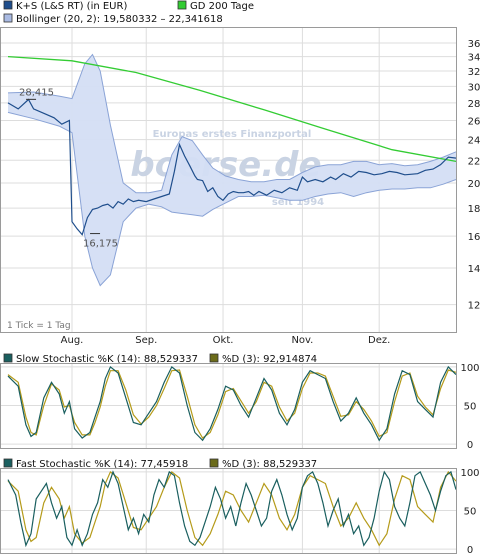  Describe the element at coordinates (474, 161) in the screenshot. I see `y-tick-label: 22` at that location.